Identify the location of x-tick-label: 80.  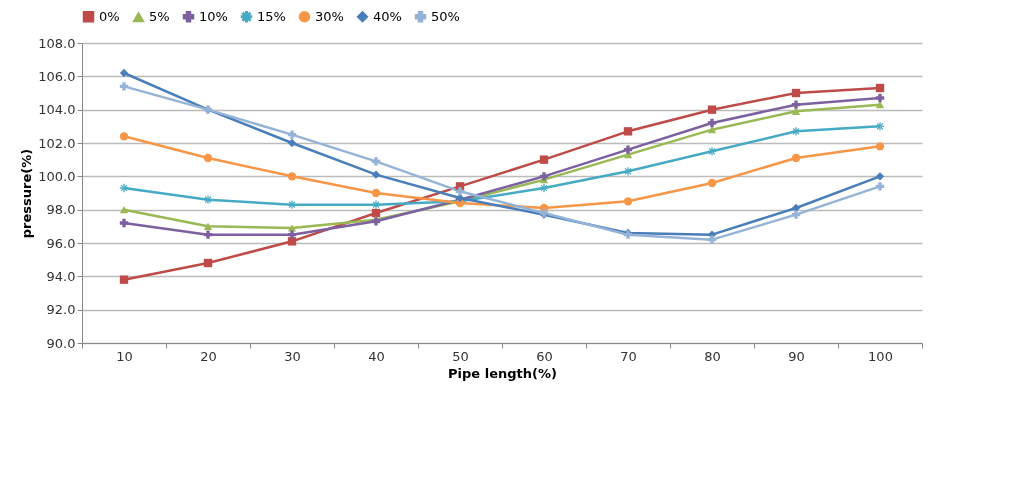
(712, 356).